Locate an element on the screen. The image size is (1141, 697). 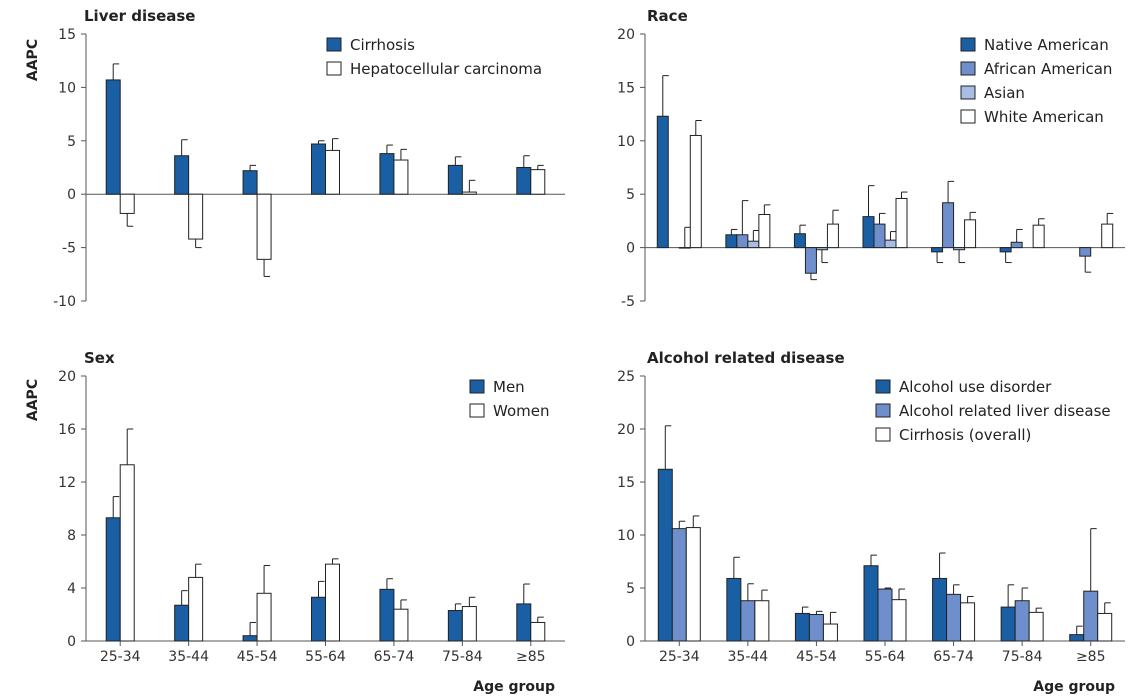
bar-race-s1-c3 is located at coordinates (879, 236).